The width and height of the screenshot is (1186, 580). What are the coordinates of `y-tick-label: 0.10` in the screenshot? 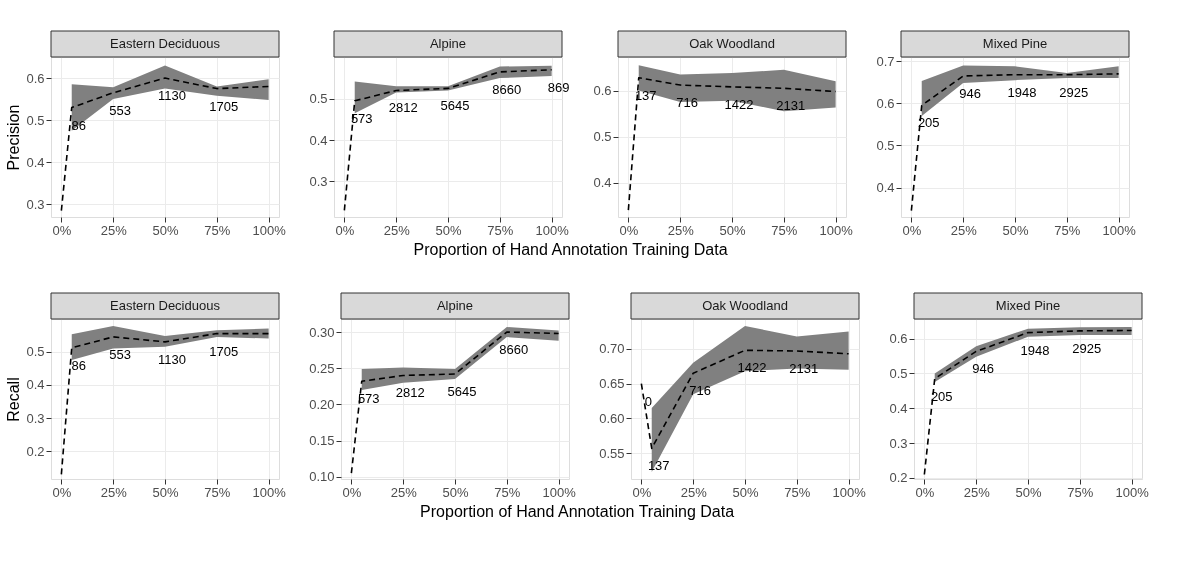 It's located at (322, 477).